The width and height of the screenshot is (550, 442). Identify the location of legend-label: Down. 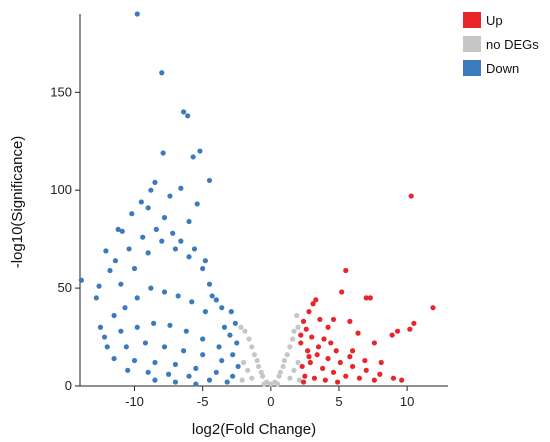
(502, 68).